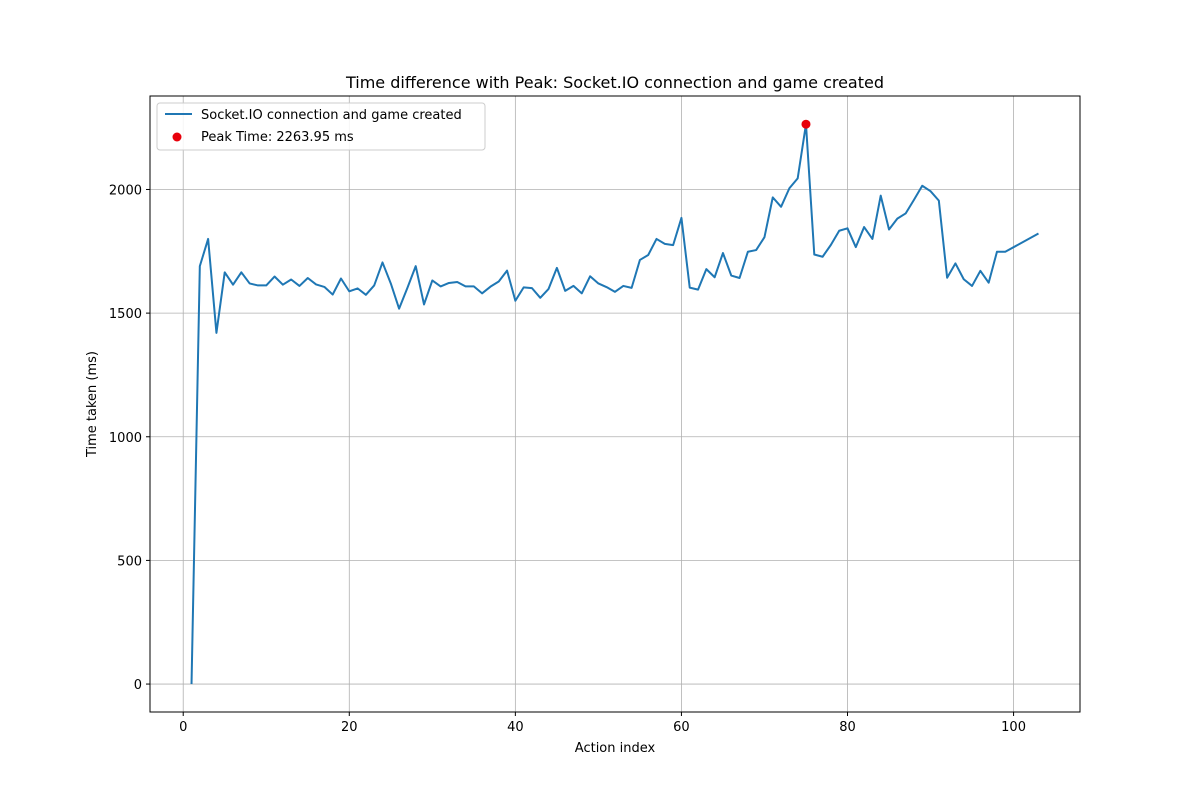 Image resolution: width=1200 pixels, height=800 pixels. What do you see at coordinates (92, 404) in the screenshot?
I see `y-axis-label: Time taken (ms)` at bounding box center [92, 404].